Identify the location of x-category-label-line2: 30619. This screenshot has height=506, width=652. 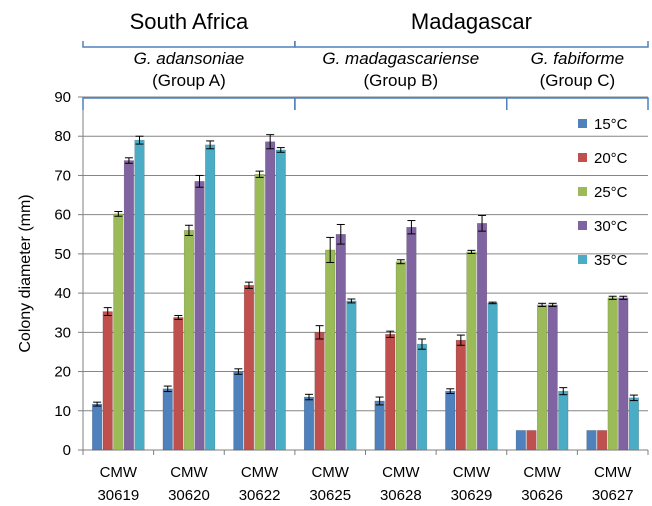
(118, 495).